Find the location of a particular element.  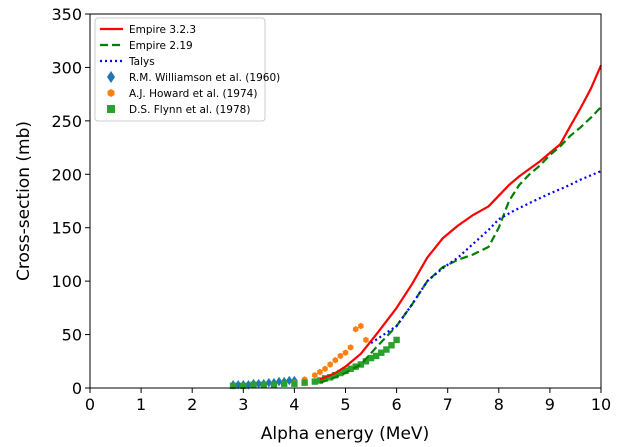

y-tick-label: 350 is located at coordinates (66, 14).